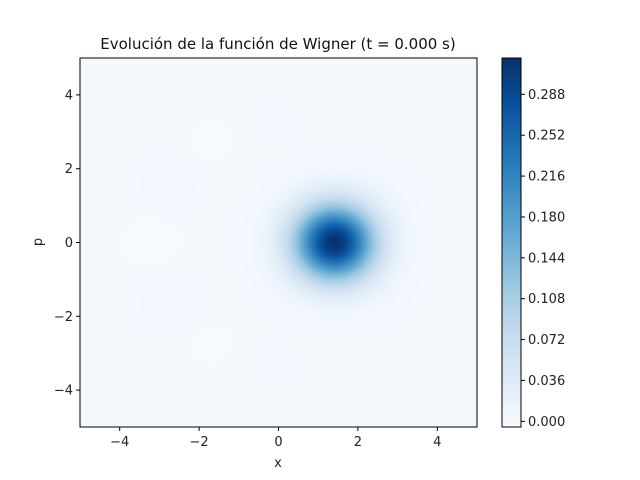 This screenshot has width=640, height=480. What do you see at coordinates (437, 442) in the screenshot?
I see `x-tick-label: 4` at bounding box center [437, 442].